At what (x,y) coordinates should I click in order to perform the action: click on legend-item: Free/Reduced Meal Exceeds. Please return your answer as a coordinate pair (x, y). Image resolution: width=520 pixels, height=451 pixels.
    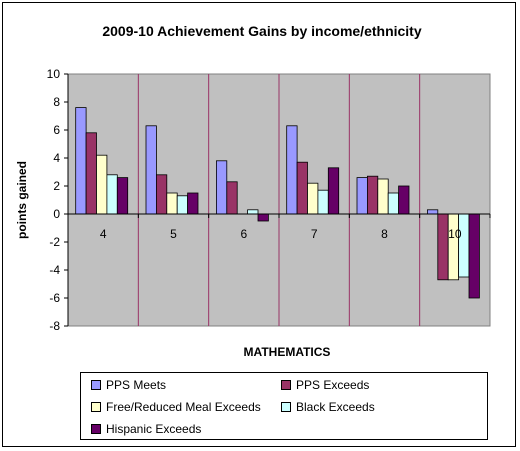
    Looking at the image, I should click on (176, 407).